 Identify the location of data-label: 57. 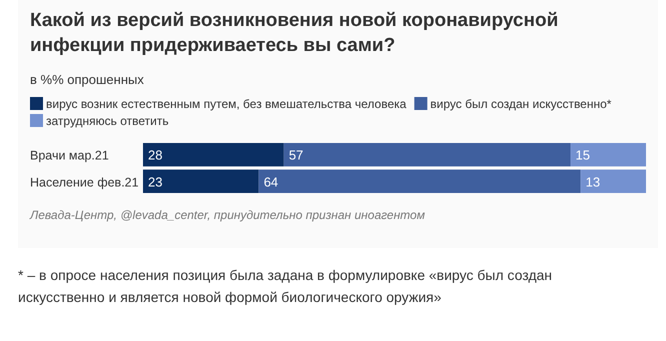
(296, 155).